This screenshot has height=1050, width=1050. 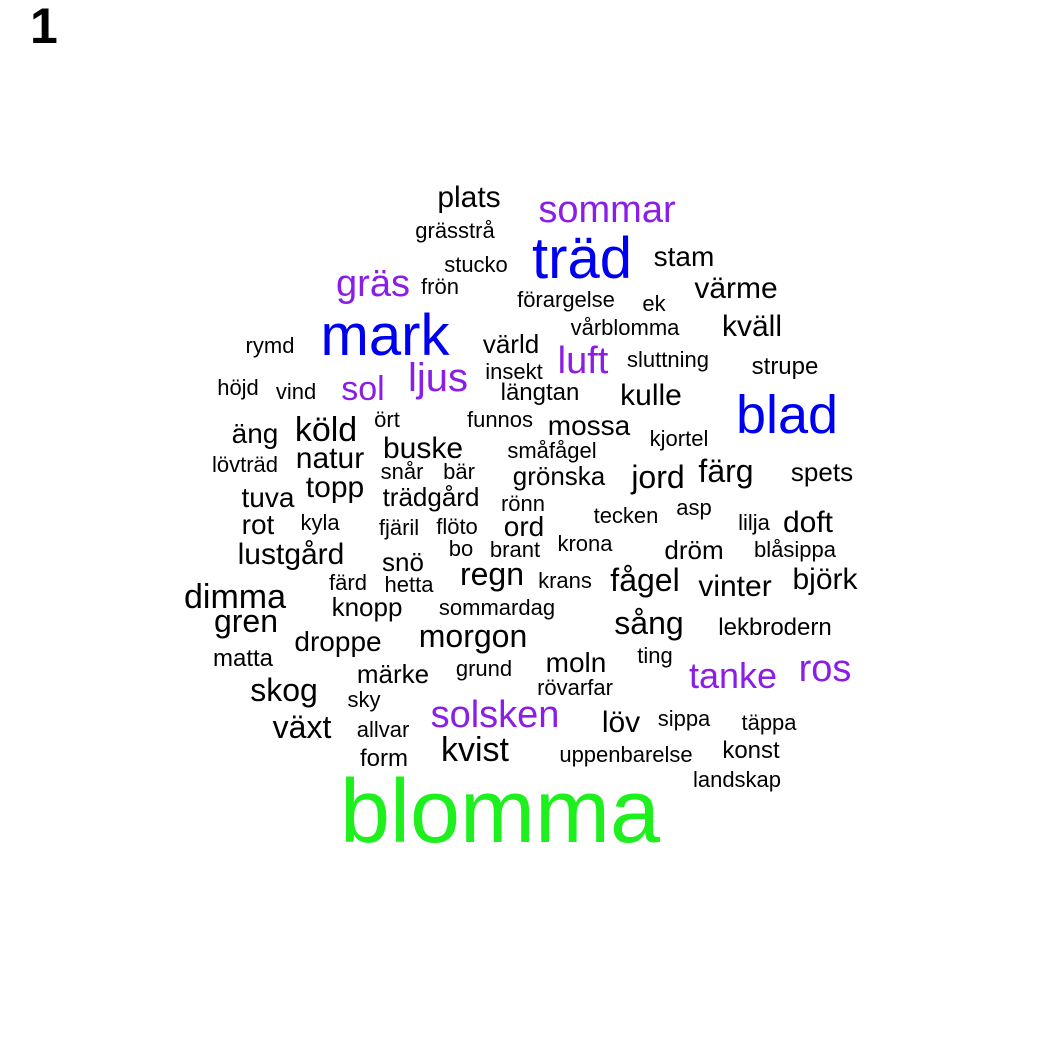 What do you see at coordinates (403, 562) in the screenshot?
I see `cloud-word: snö` at bounding box center [403, 562].